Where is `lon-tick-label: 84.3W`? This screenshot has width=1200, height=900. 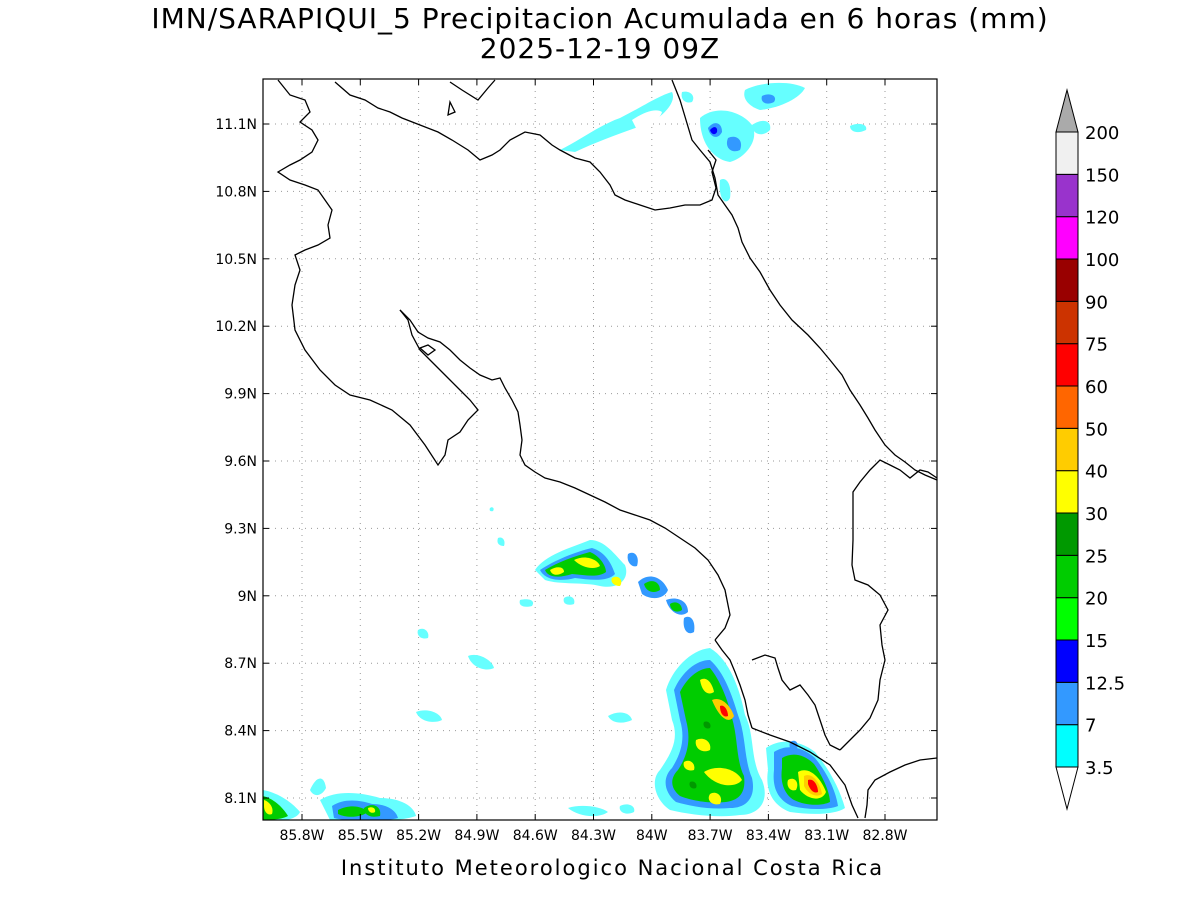 lon-tick-label: 84.3W is located at coordinates (593, 836).